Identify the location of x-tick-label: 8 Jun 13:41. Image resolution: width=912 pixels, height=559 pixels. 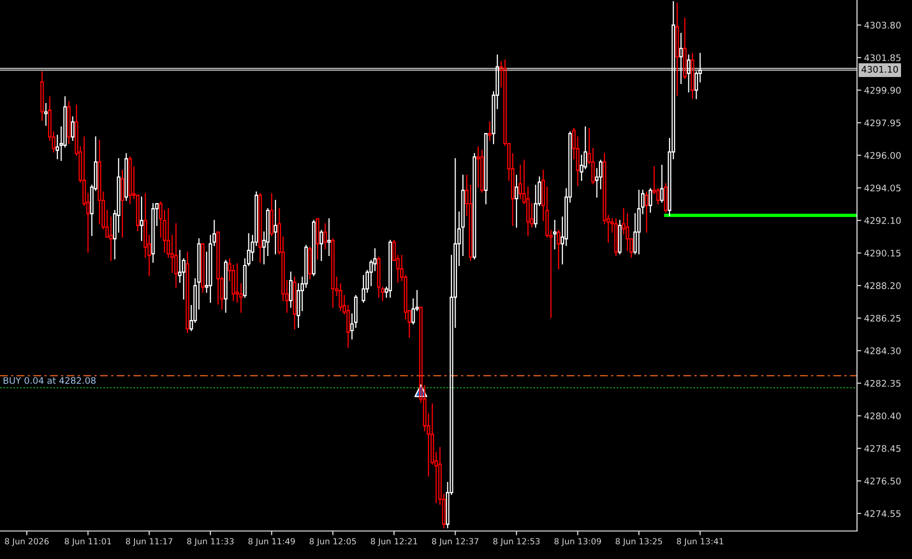
(700, 542).